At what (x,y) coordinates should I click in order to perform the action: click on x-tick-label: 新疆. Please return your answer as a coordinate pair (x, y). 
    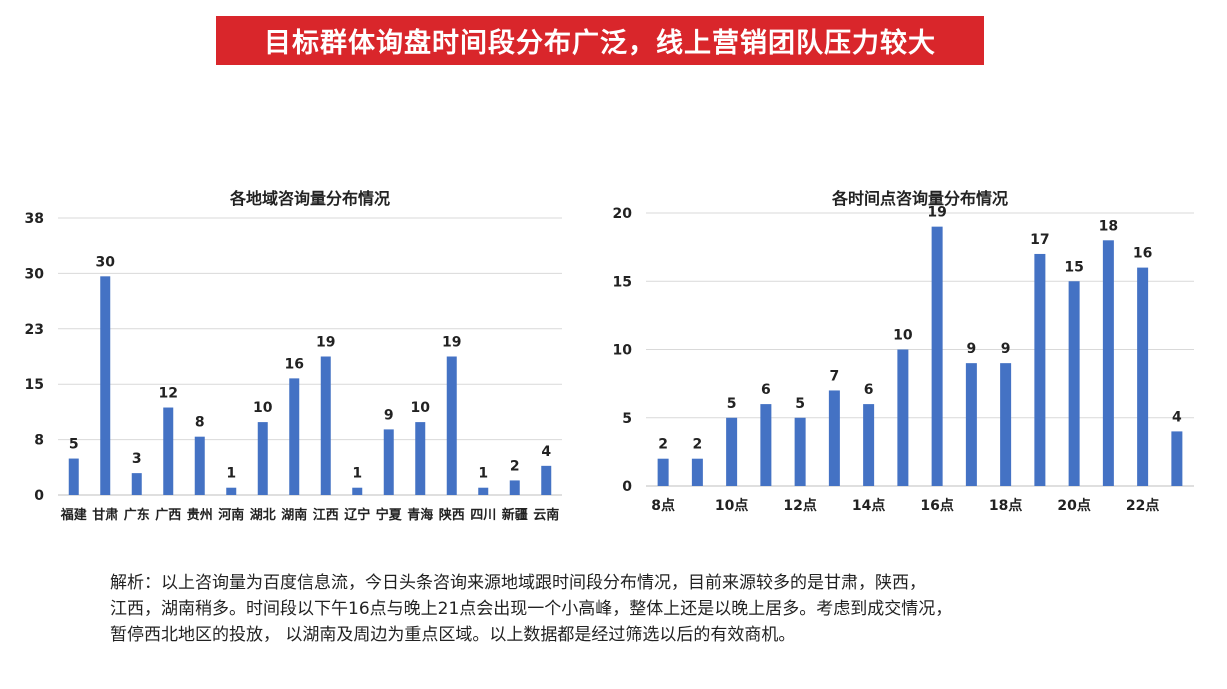
    Looking at the image, I should click on (515, 515).